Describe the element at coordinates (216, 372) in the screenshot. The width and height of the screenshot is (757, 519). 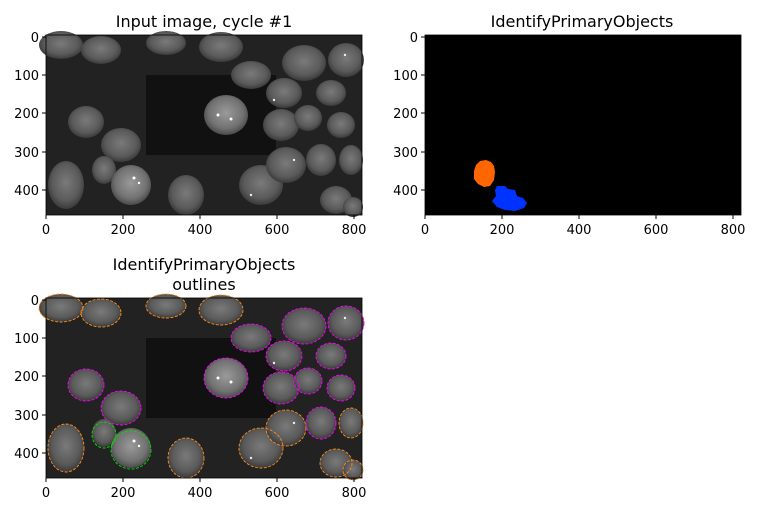
I see `primary-object-outlines` at that location.